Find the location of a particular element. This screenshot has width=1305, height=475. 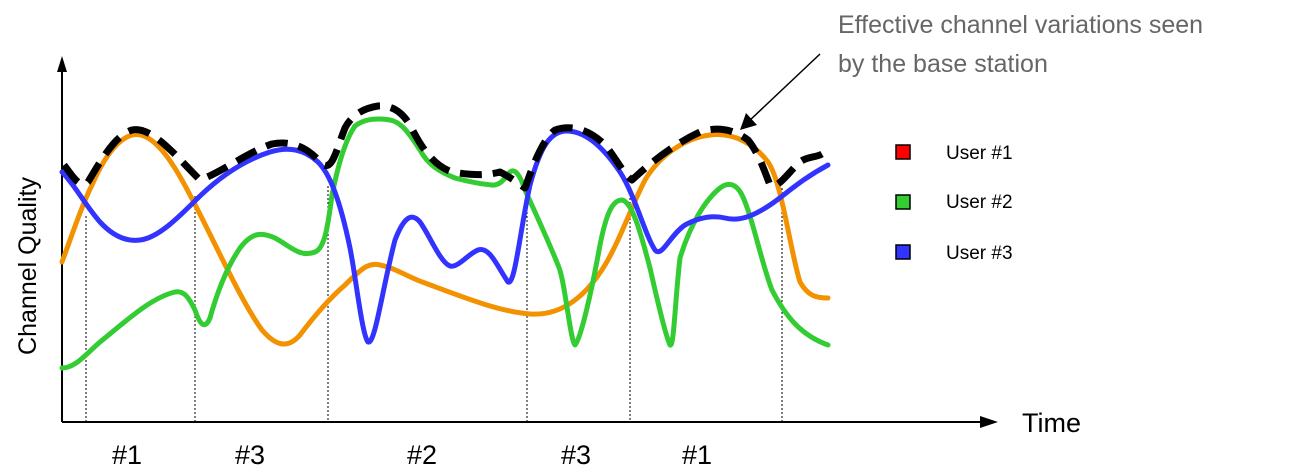

y-axis-label: Channel Quality is located at coordinates (28, 266).